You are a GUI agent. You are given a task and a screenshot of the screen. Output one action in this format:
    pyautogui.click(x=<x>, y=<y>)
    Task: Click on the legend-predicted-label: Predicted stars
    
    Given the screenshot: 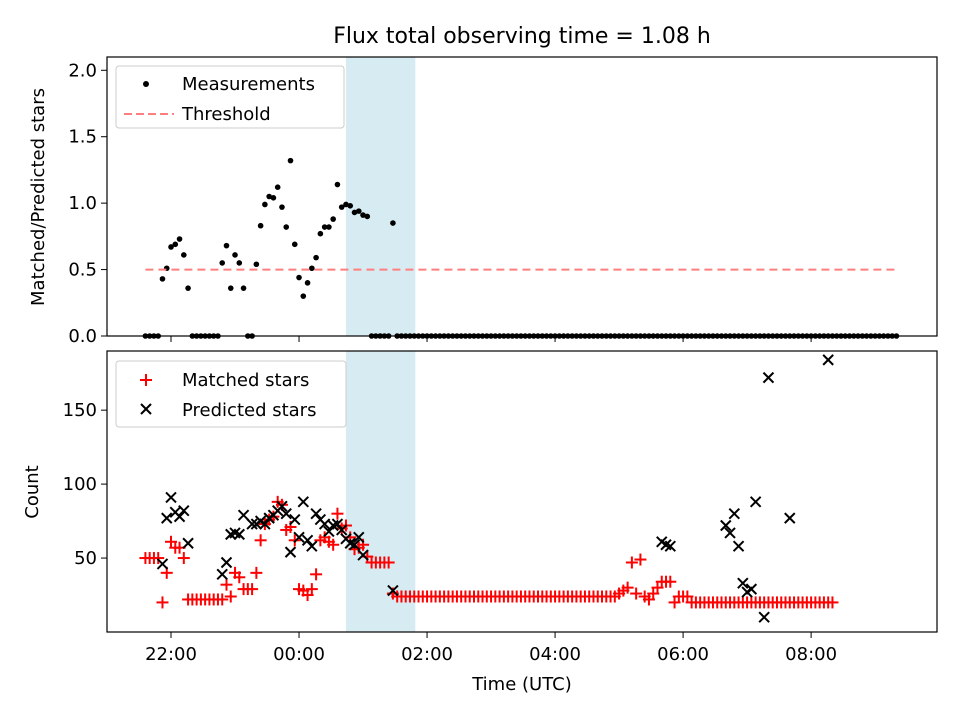 What is the action you would take?
    pyautogui.click(x=249, y=410)
    